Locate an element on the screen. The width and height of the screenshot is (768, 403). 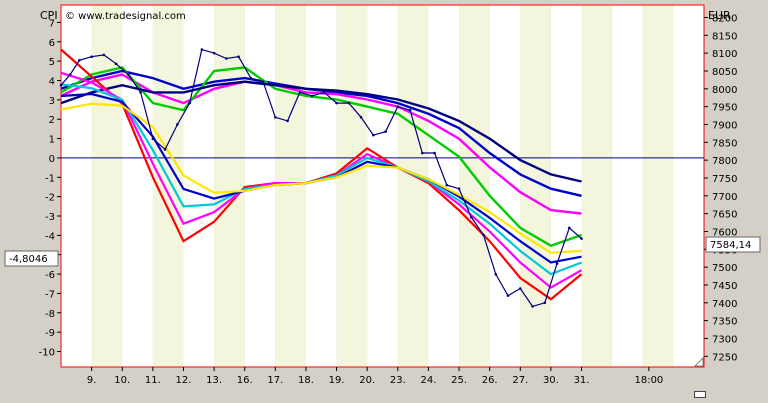
x-axis-tick-label: 26. is located at coordinates (490, 380).